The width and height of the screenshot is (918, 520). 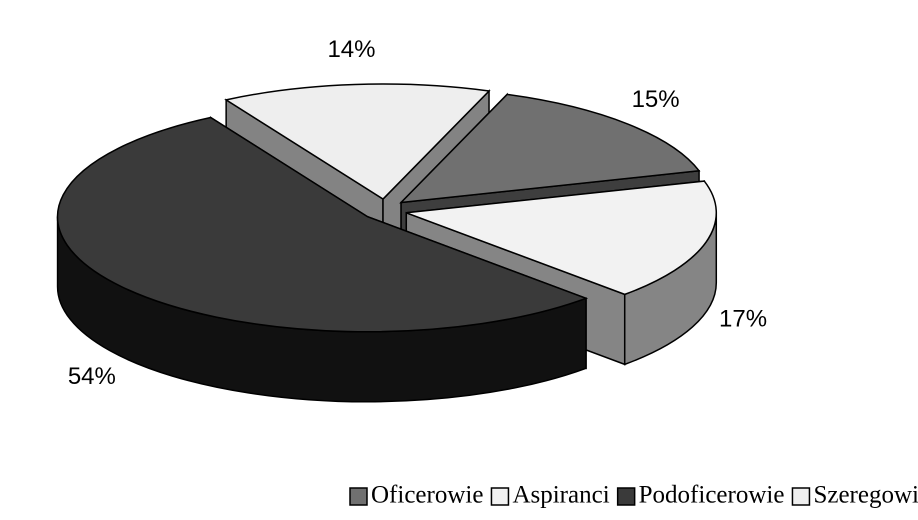 What do you see at coordinates (351, 49) in the screenshot?
I see `data-label: 14%` at bounding box center [351, 49].